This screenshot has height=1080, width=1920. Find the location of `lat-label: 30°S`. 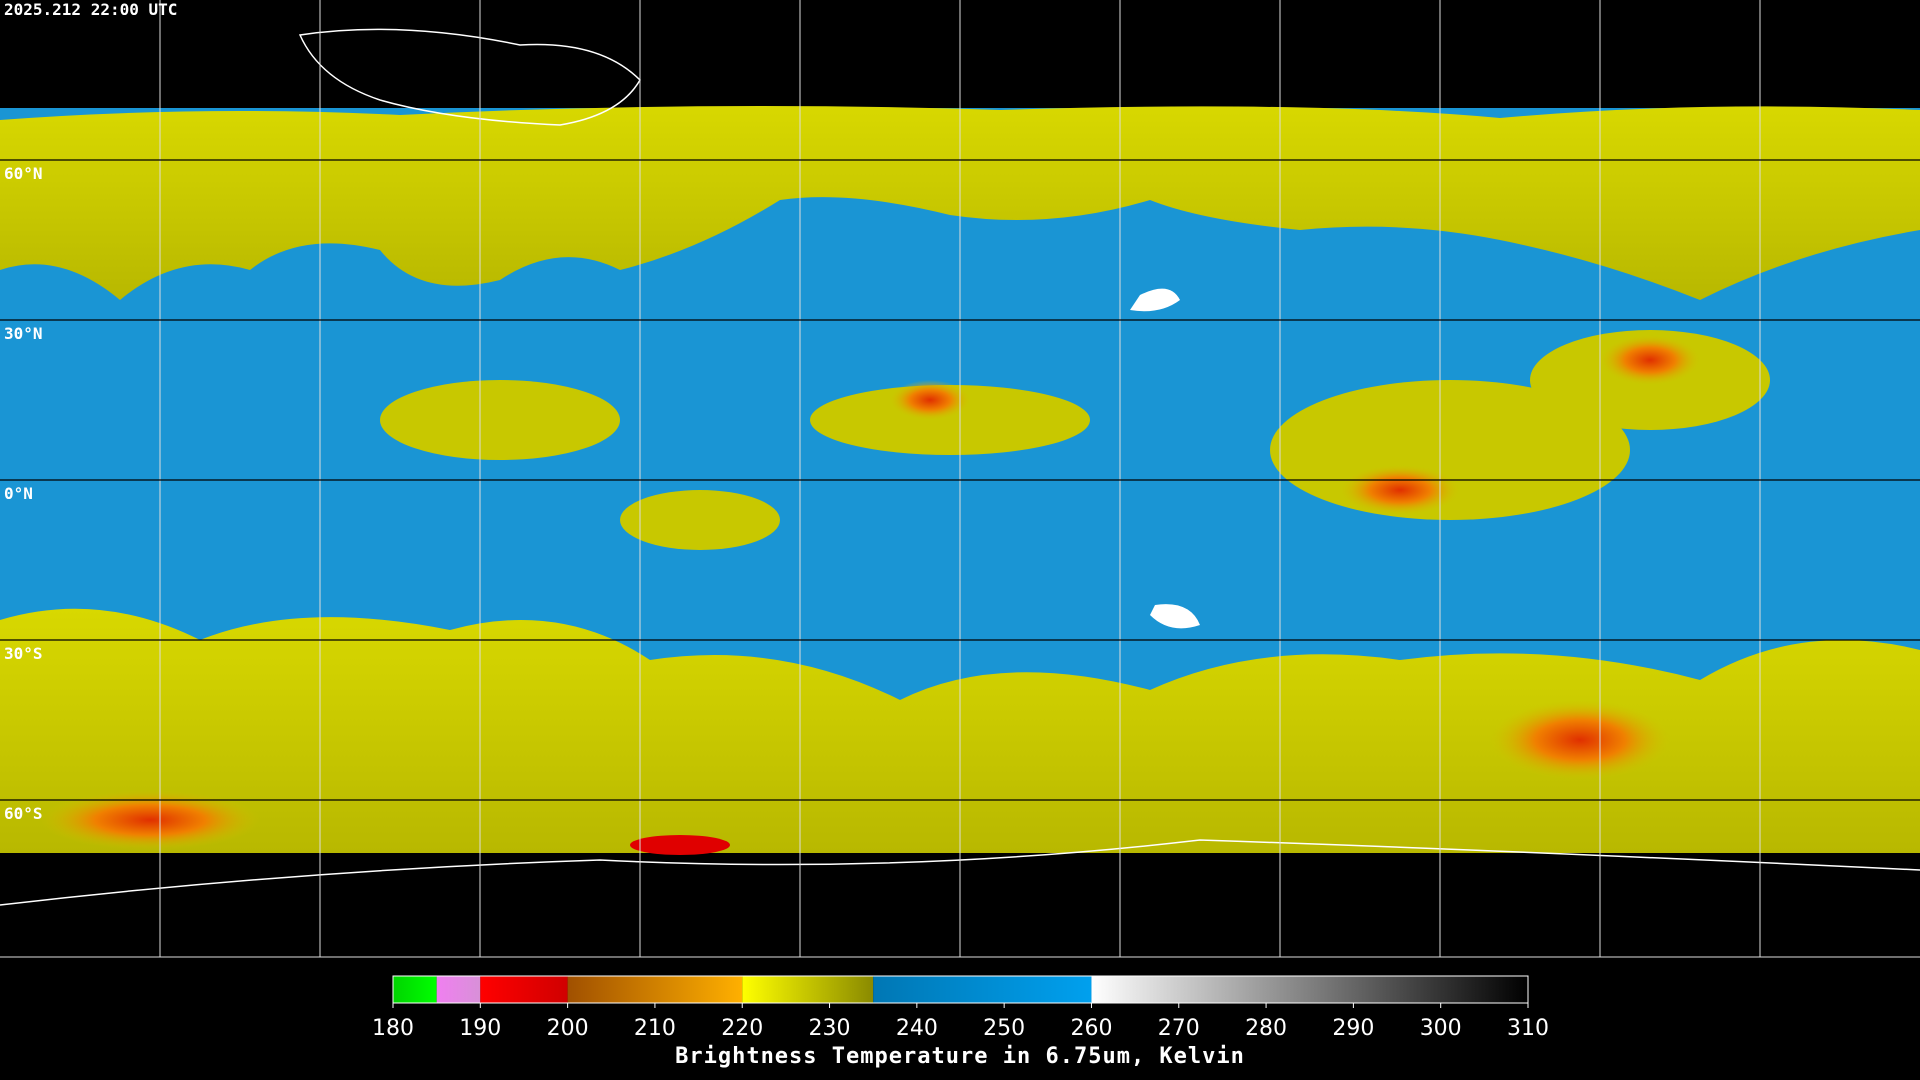

lat-label: 30°S is located at coordinates (23, 653).